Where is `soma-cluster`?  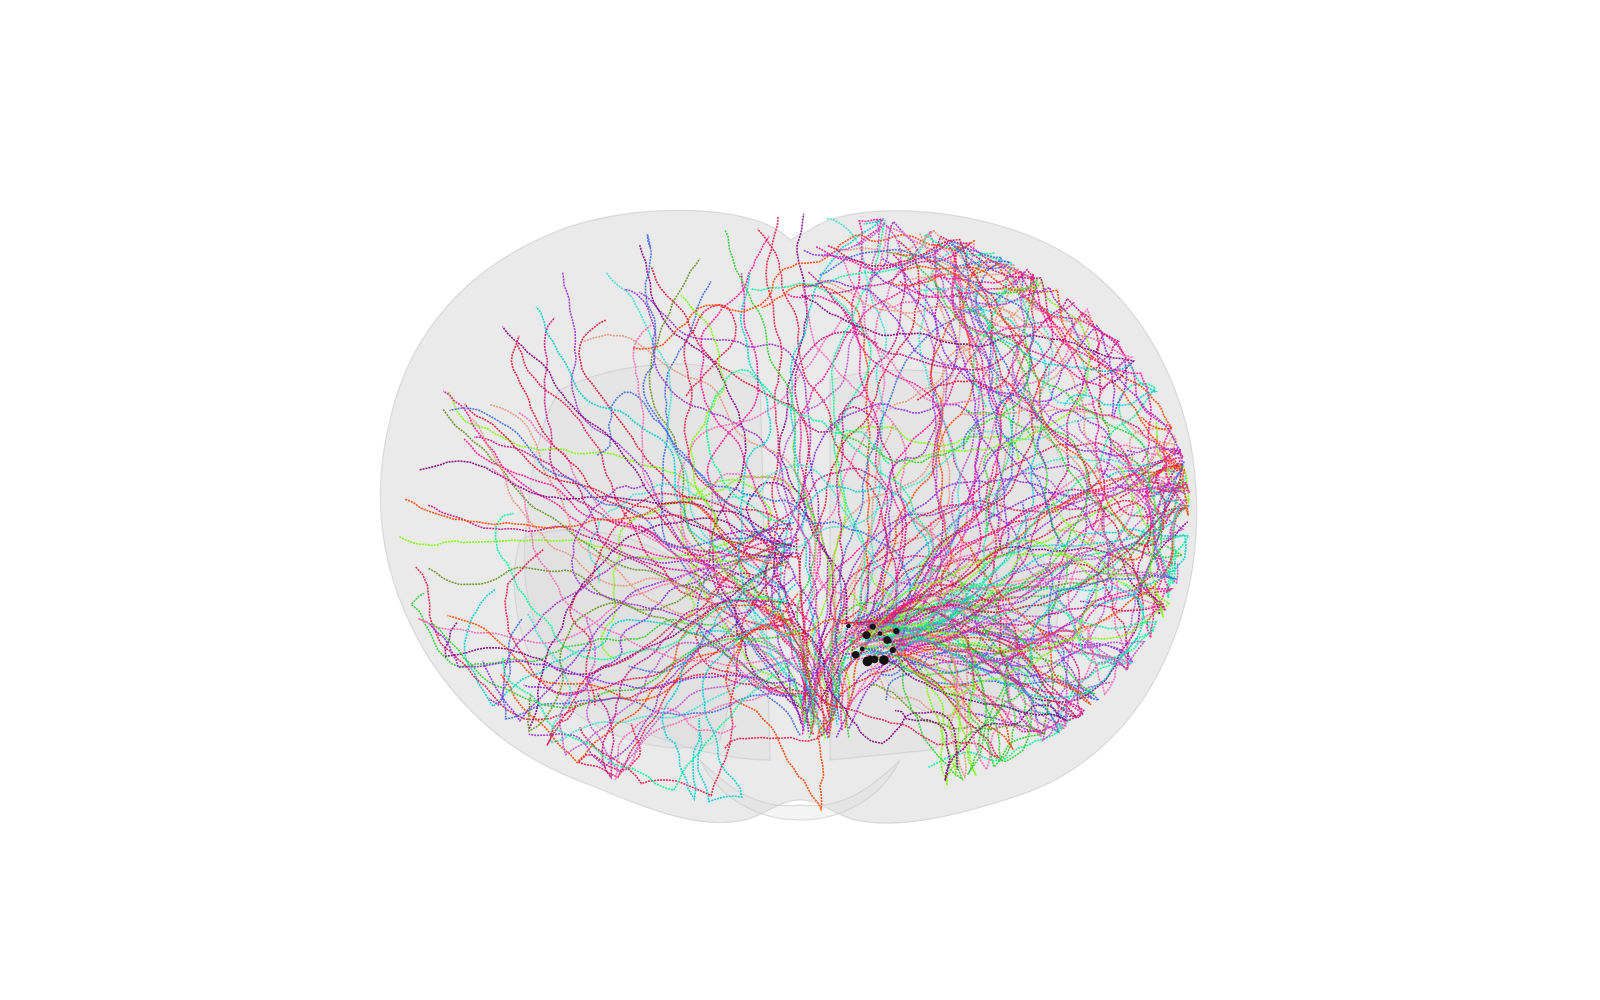 soma-cluster is located at coordinates (873, 645).